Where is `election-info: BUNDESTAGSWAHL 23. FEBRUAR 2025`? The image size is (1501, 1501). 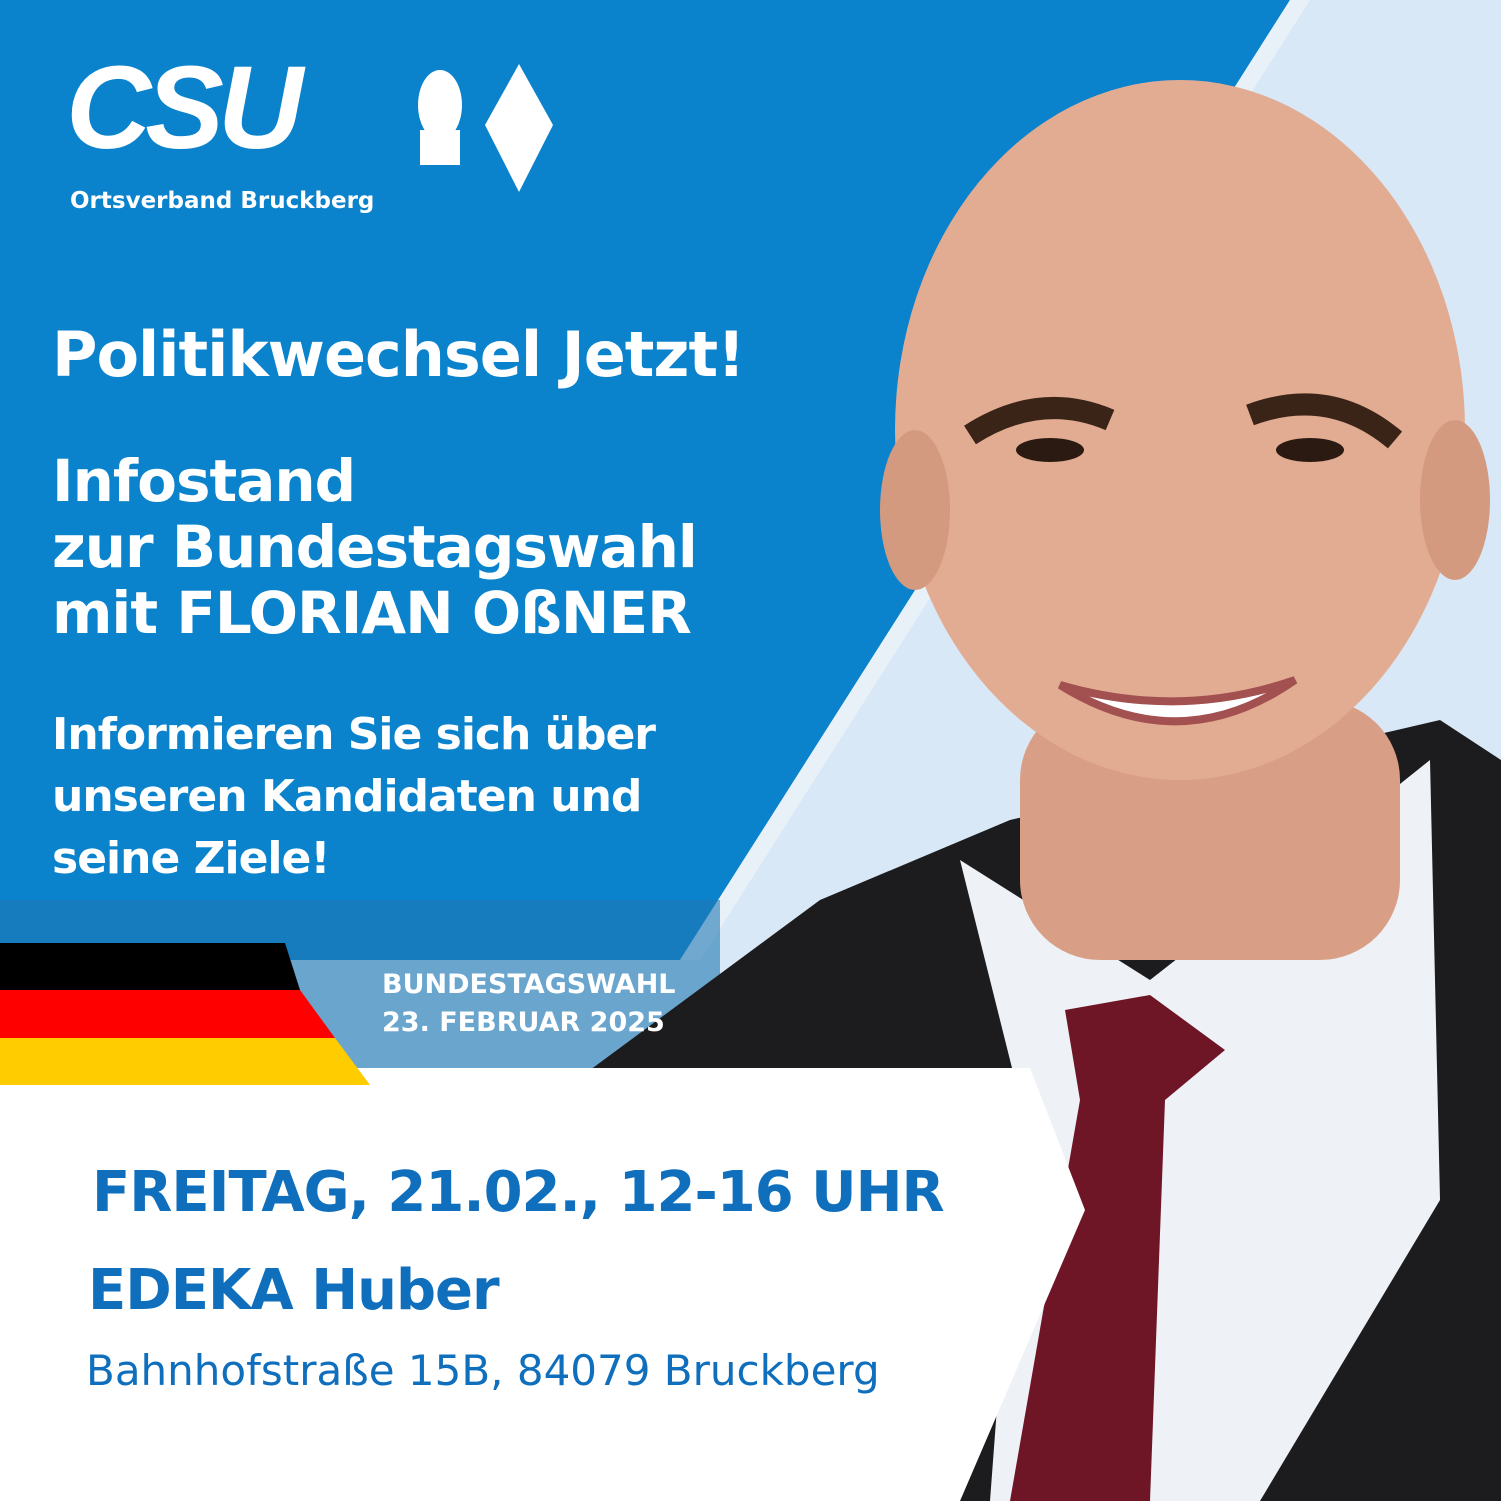 election-info: BUNDESTAGSWAHL 23. FEBRUAR 2025 is located at coordinates (529, 1004).